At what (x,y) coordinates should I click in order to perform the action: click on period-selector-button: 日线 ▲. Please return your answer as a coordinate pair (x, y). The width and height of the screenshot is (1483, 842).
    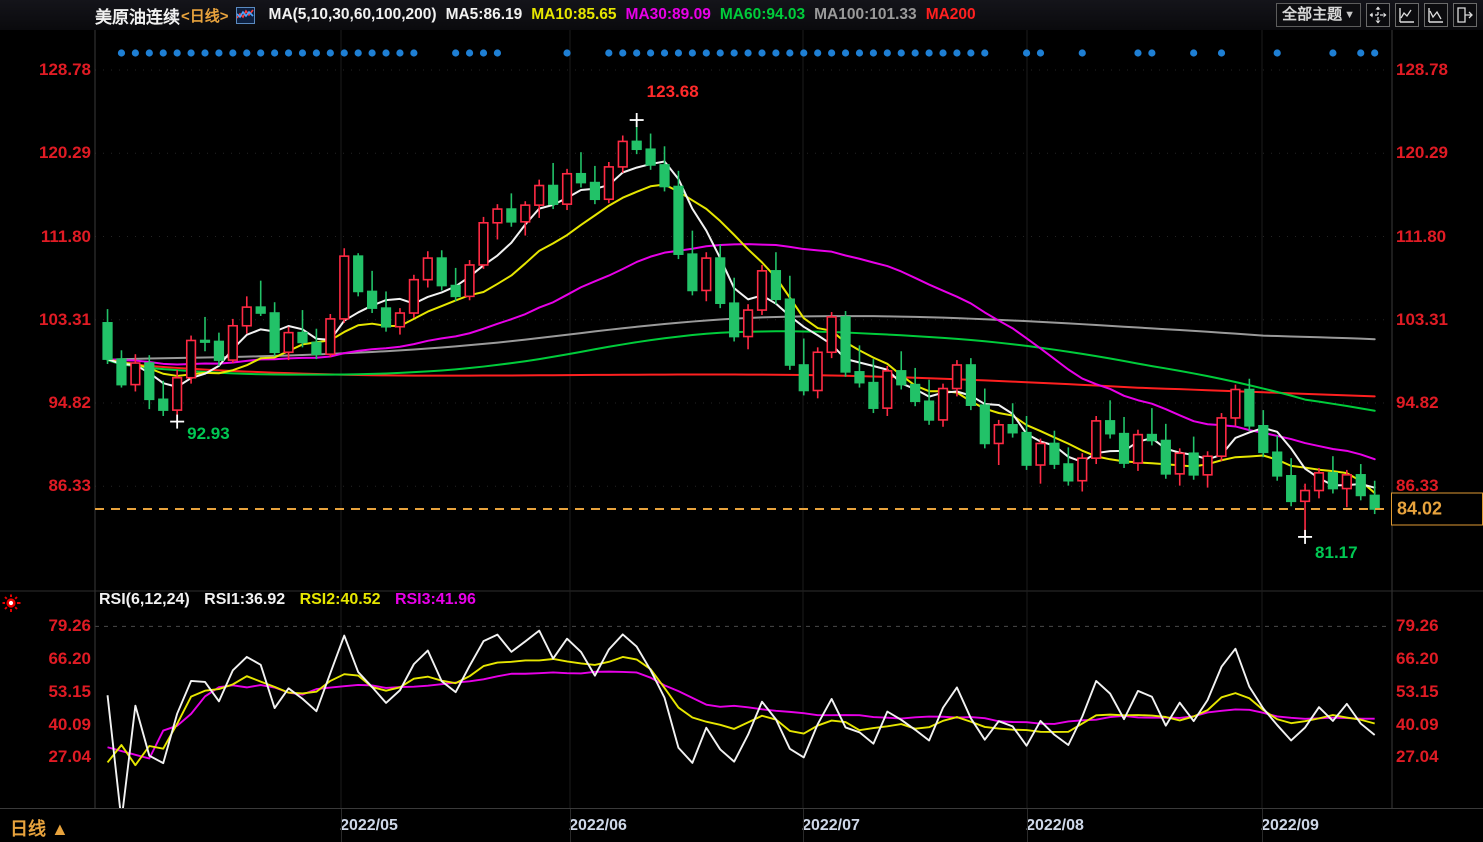
    Looking at the image, I should click on (39, 829).